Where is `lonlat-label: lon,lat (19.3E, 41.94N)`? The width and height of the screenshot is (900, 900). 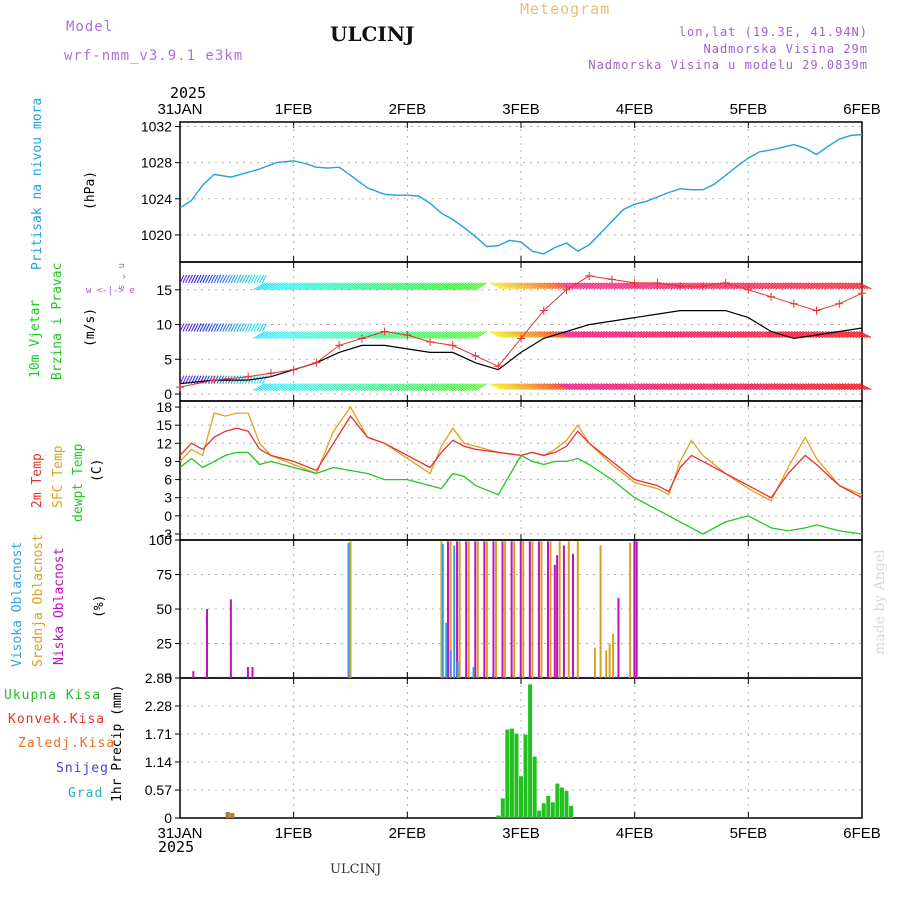
lonlat-label: lon,lat (19.3E, 41.94N) is located at coordinates (773, 32).